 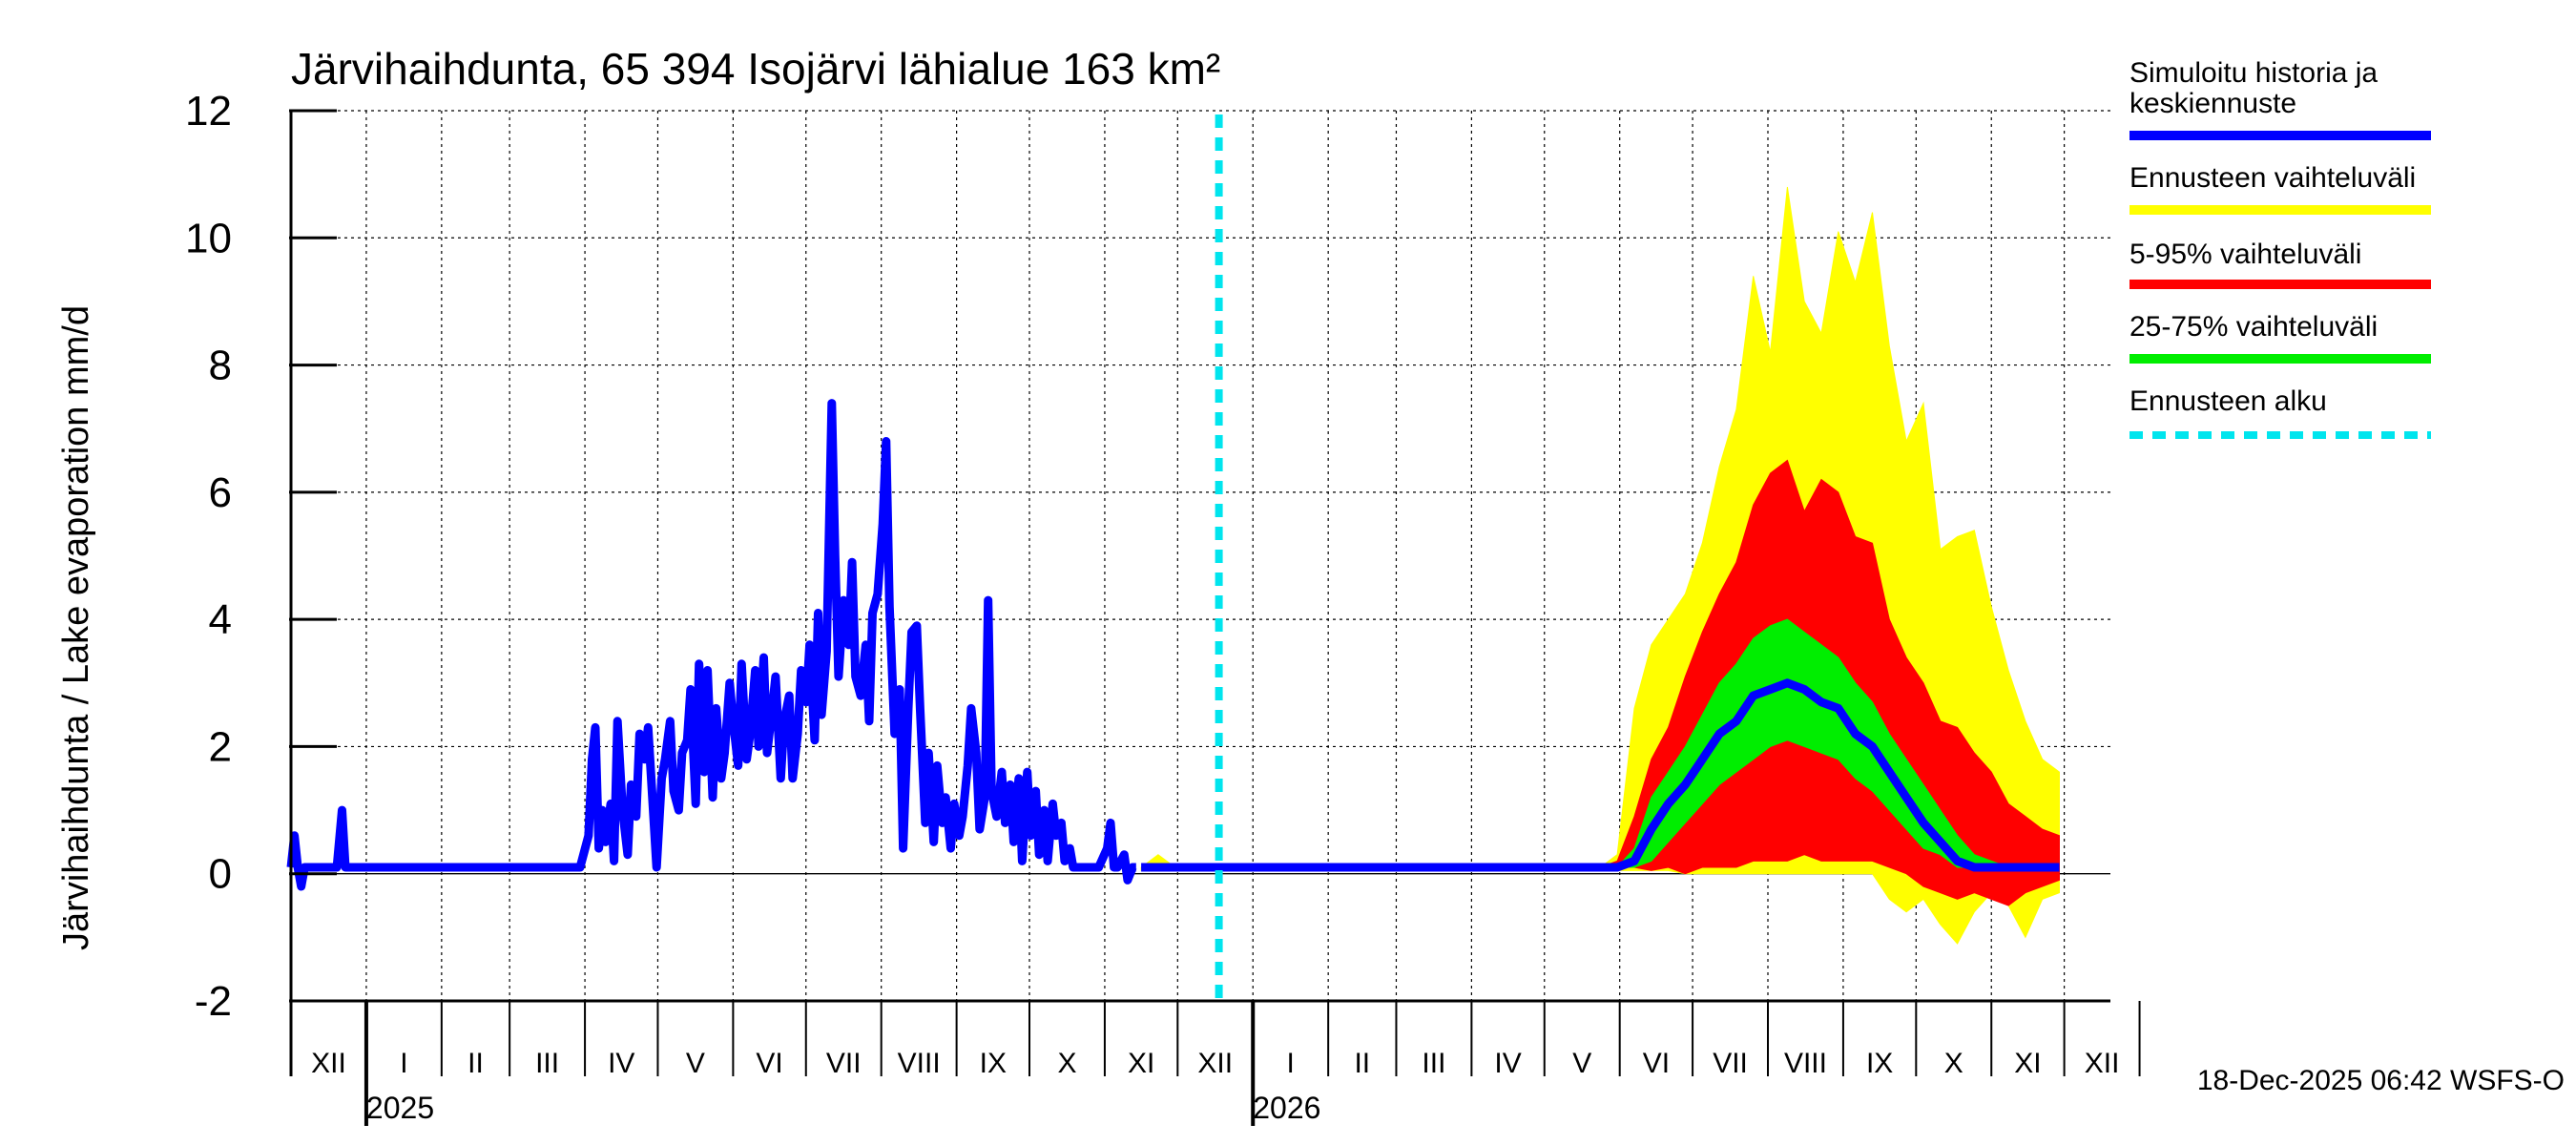 I want to click on x-tick-label-7: VII, so click(x=844, y=1064).